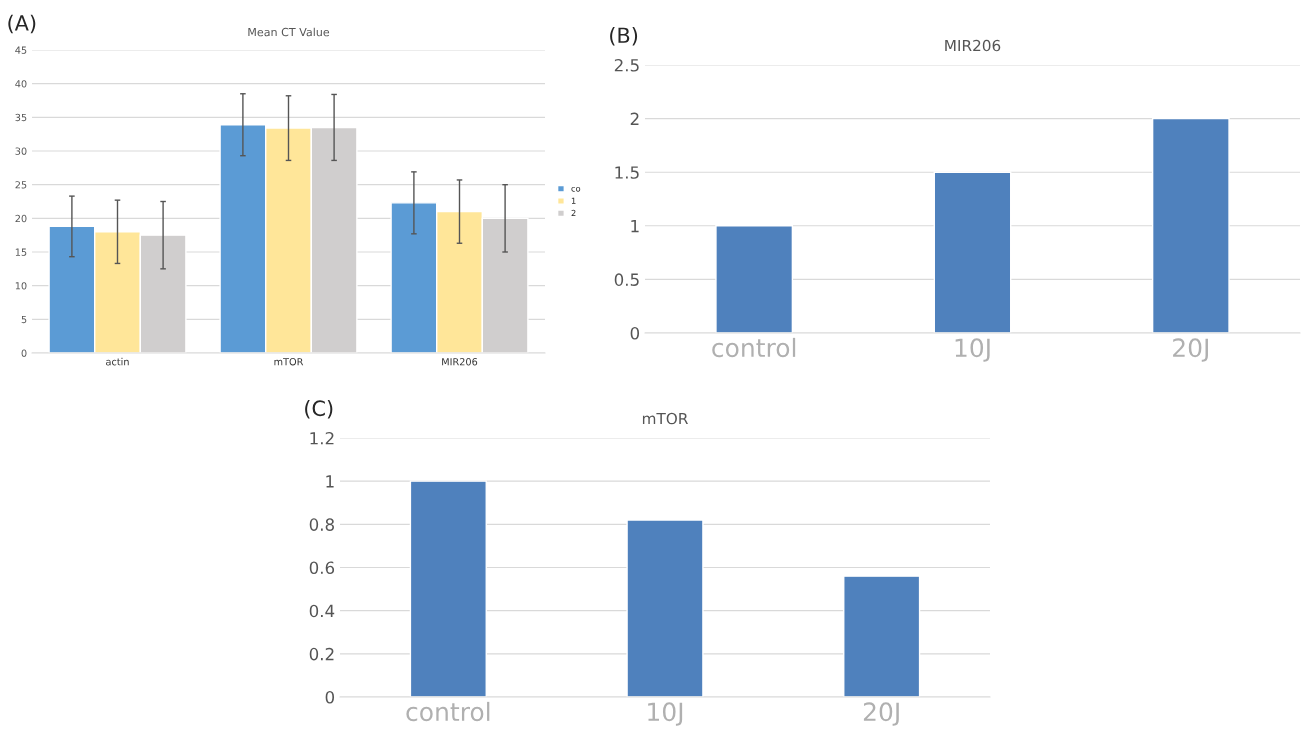 The width and height of the screenshot is (1310, 733). Describe the element at coordinates (626, 65) in the screenshot. I see `y-tick-label: 2.5` at that location.